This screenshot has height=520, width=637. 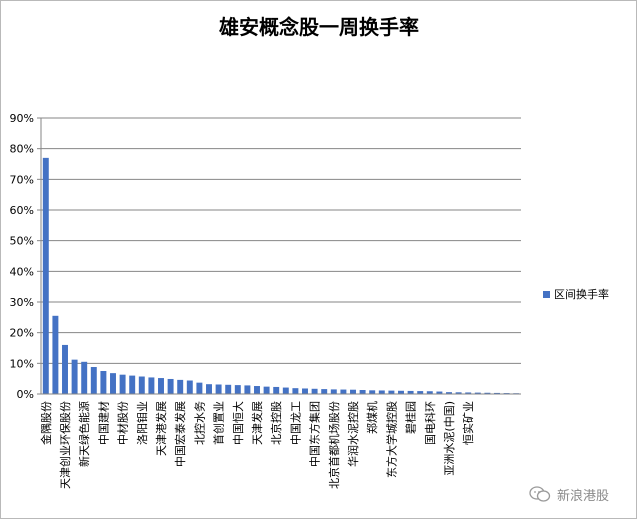 I want to click on y-tick-label: 0%, so click(x=25, y=394).